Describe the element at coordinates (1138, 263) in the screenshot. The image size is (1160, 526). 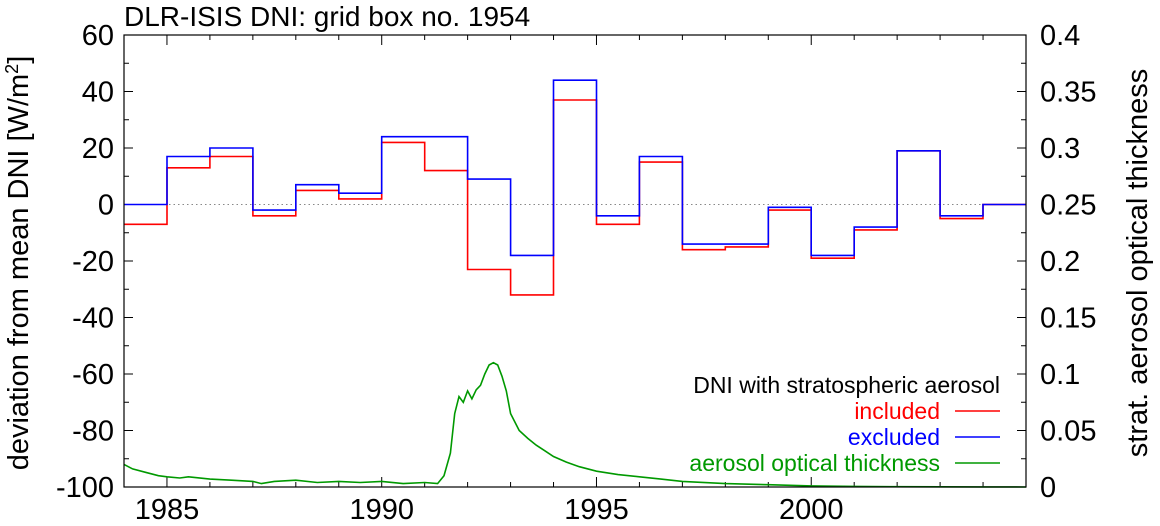
I see `y2-axis-title: strat. aerosol optical thickness` at that location.